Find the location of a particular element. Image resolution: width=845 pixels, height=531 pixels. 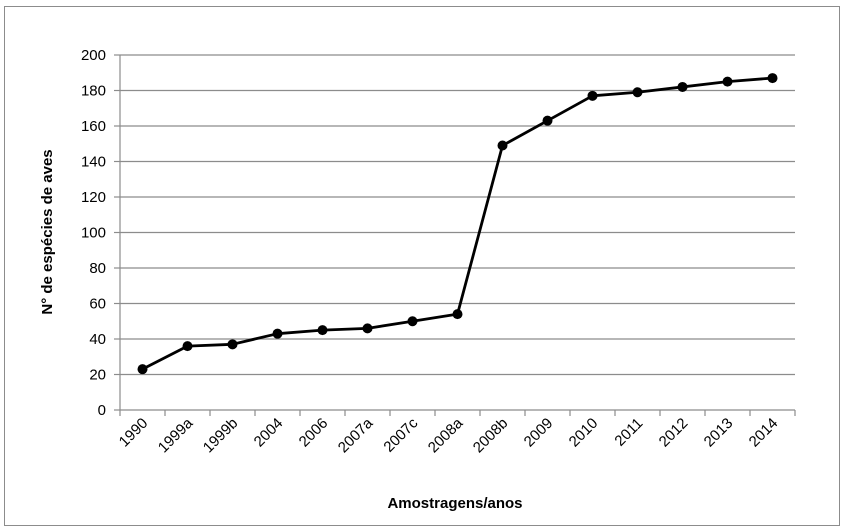

x-tick-label: 2008a is located at coordinates (446, 435).